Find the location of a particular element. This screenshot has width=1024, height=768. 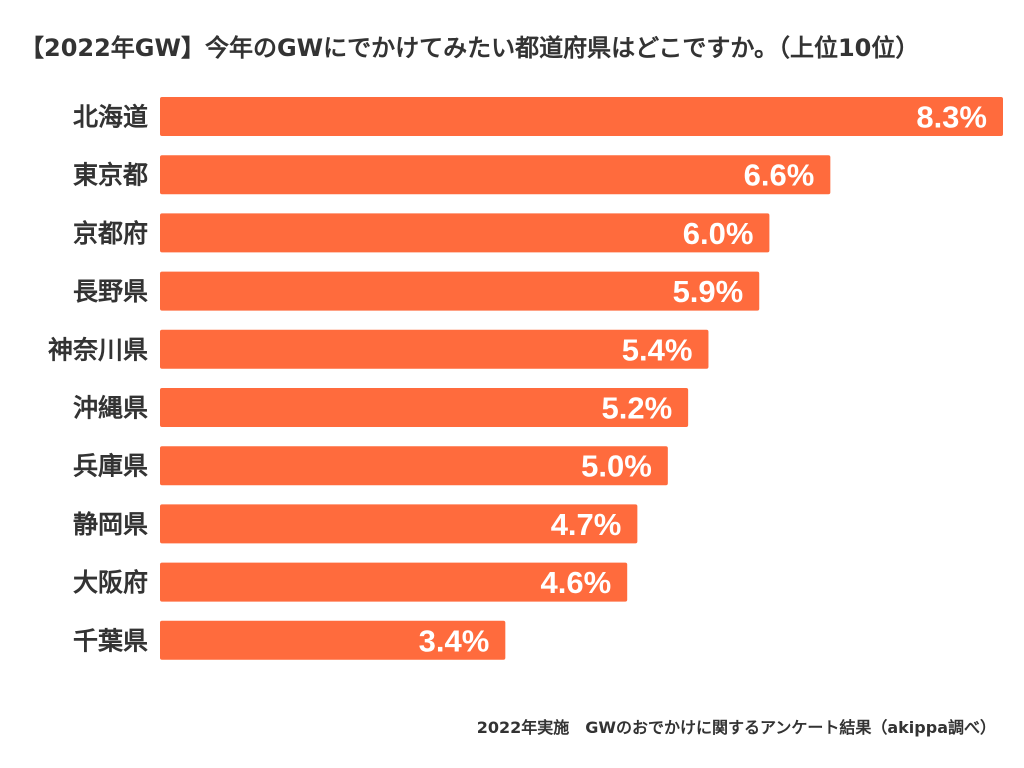

category-label: 京都府 is located at coordinates (110, 233).